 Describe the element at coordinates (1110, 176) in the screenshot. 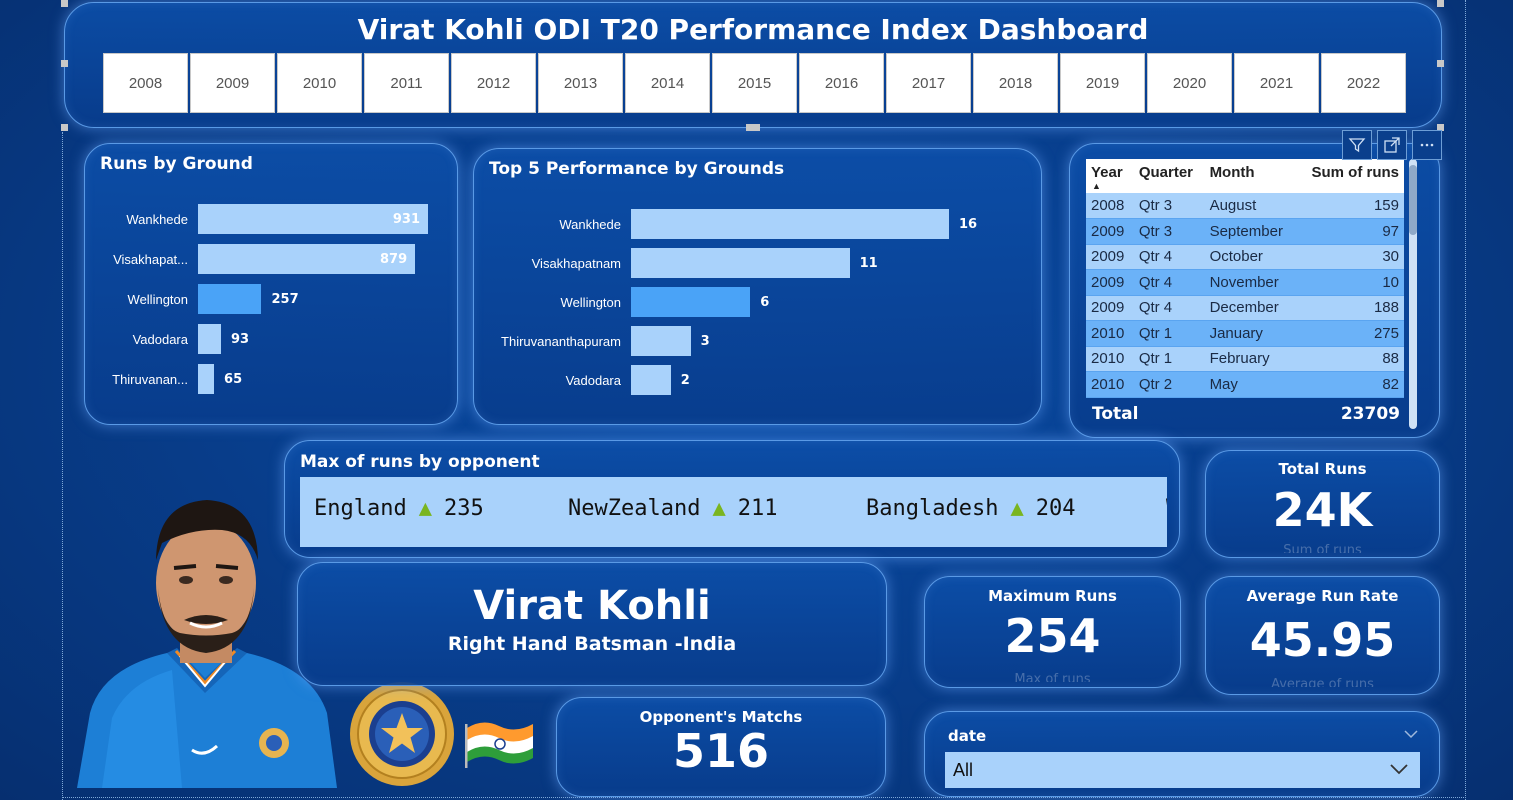

I see `column-header: Year ▲` at that location.